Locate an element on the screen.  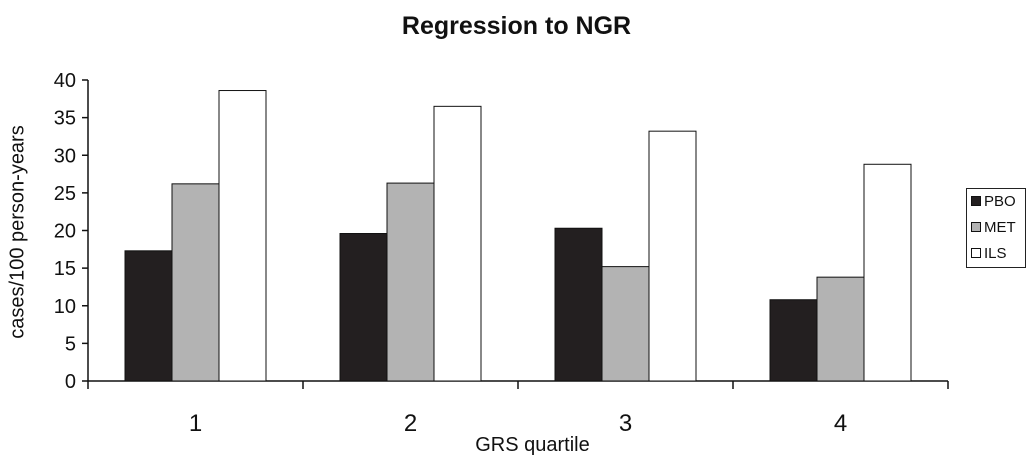
y-tick-label: 15 is located at coordinates (65, 269).